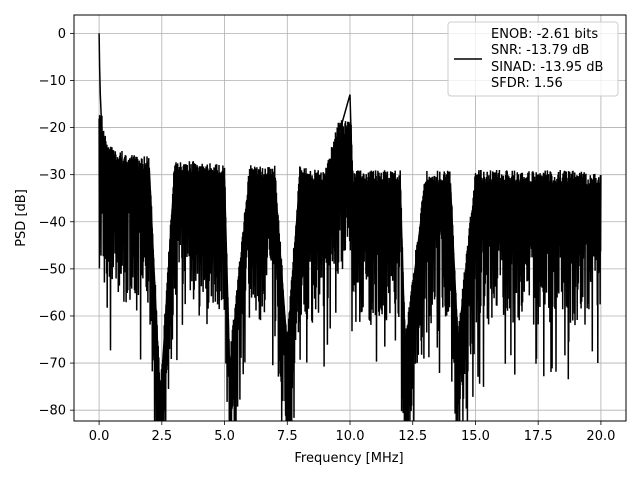 This screenshot has width=640, height=480. What do you see at coordinates (99, 436) in the screenshot?
I see `x-tick-label: 0.0` at bounding box center [99, 436].